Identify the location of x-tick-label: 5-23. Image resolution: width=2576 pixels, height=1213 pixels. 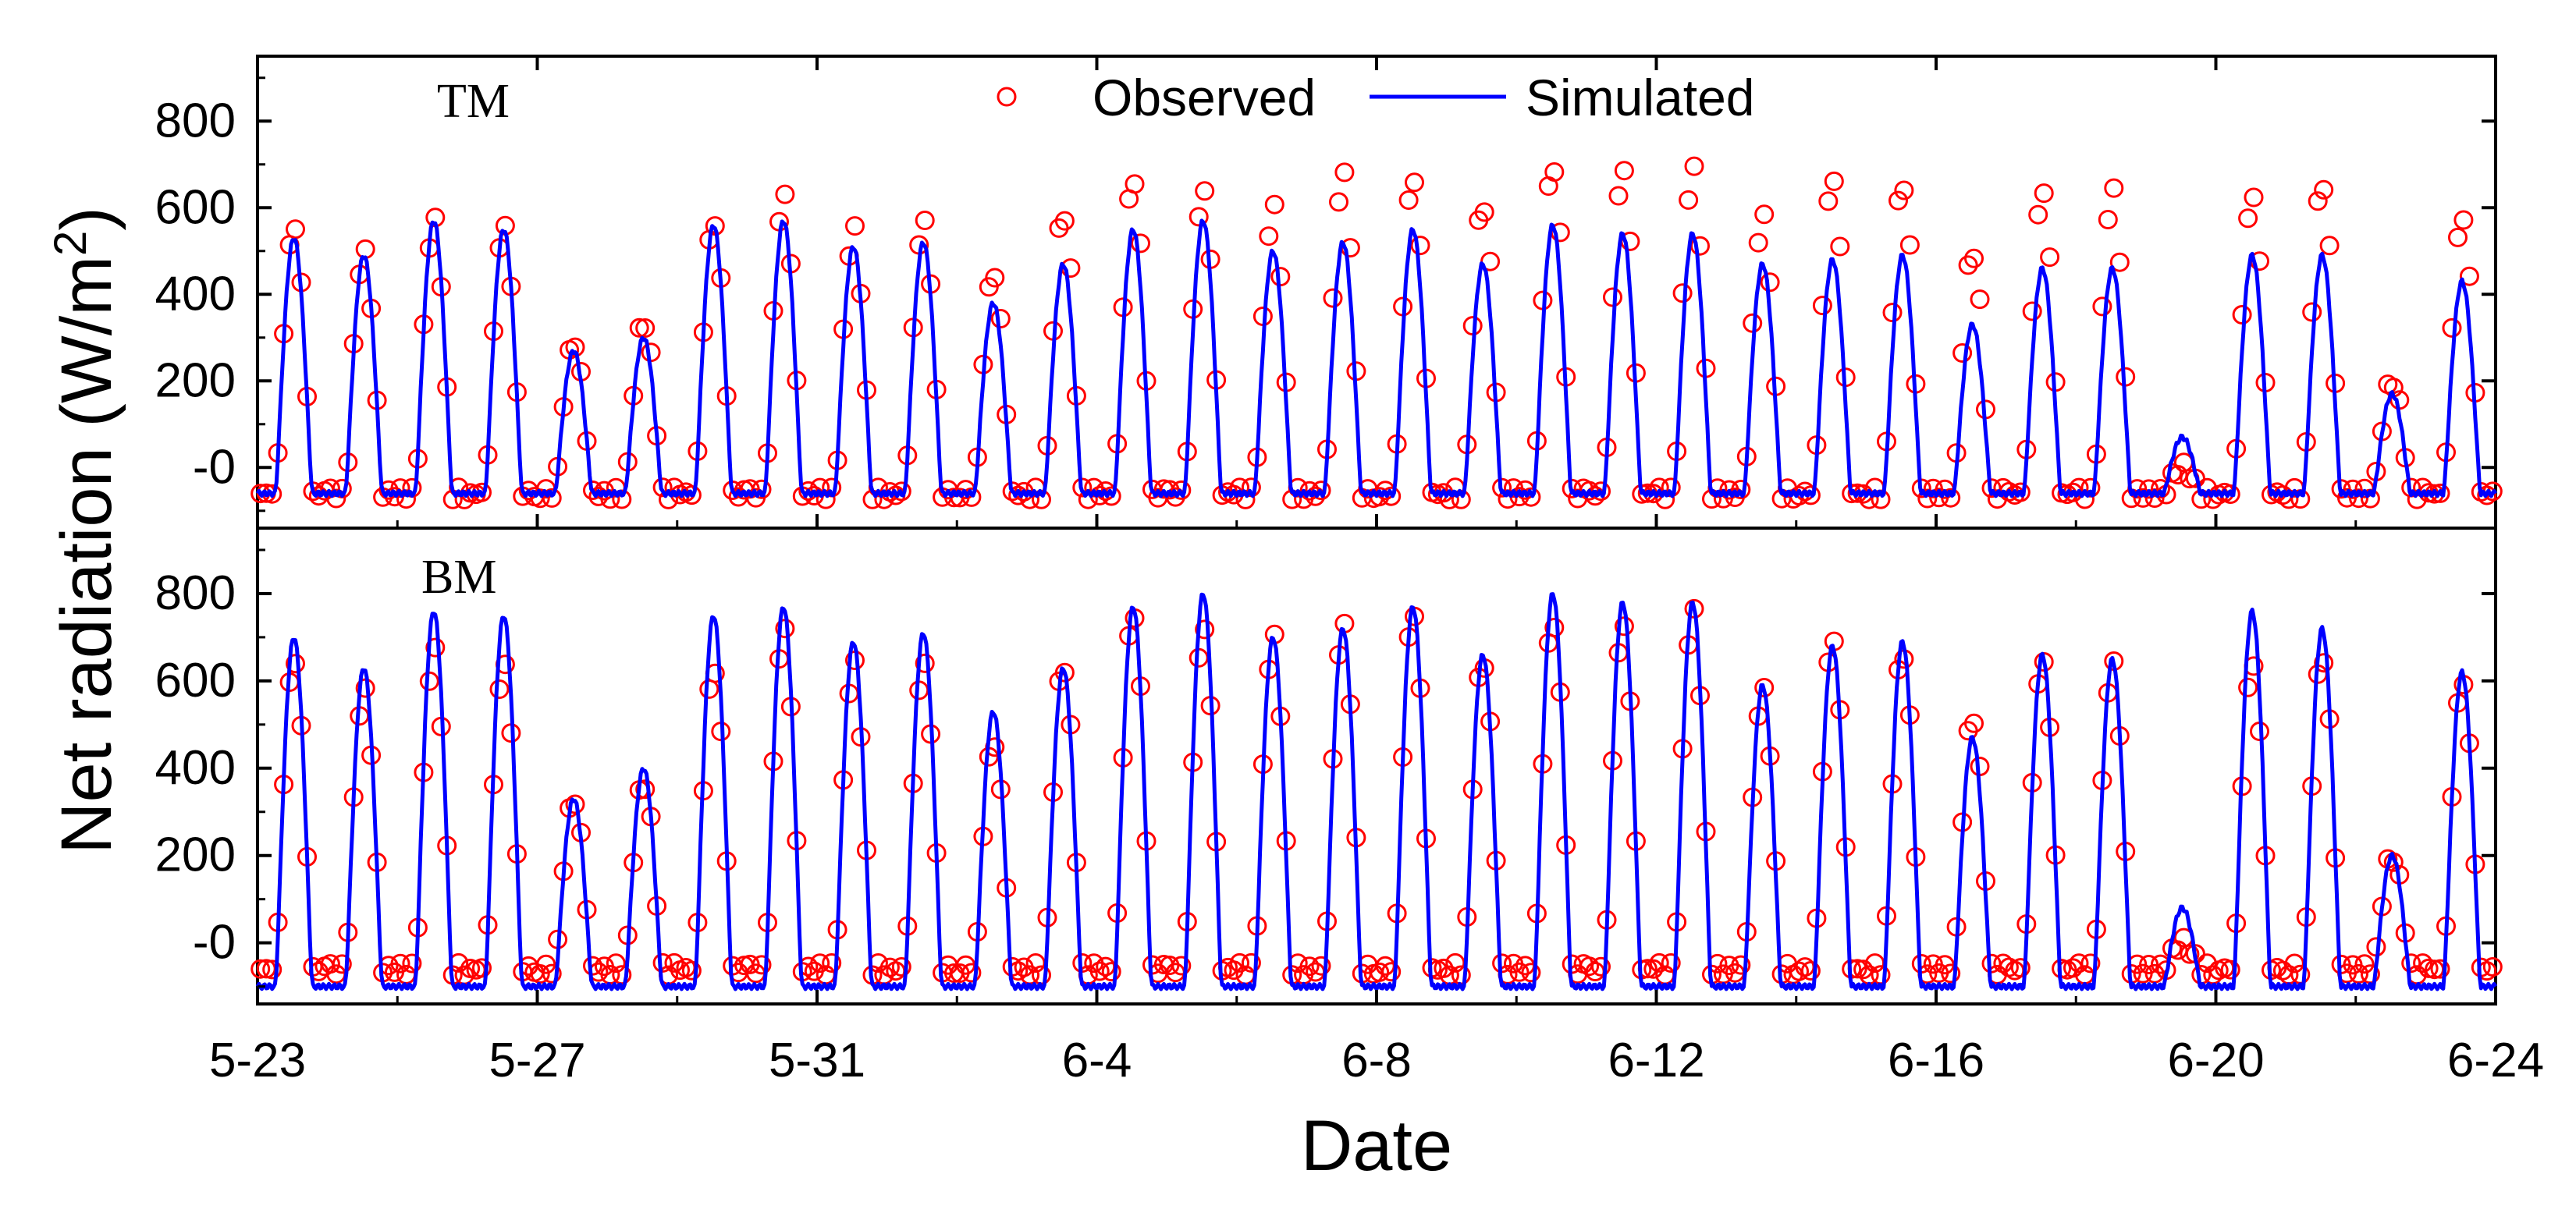
(258, 1060).